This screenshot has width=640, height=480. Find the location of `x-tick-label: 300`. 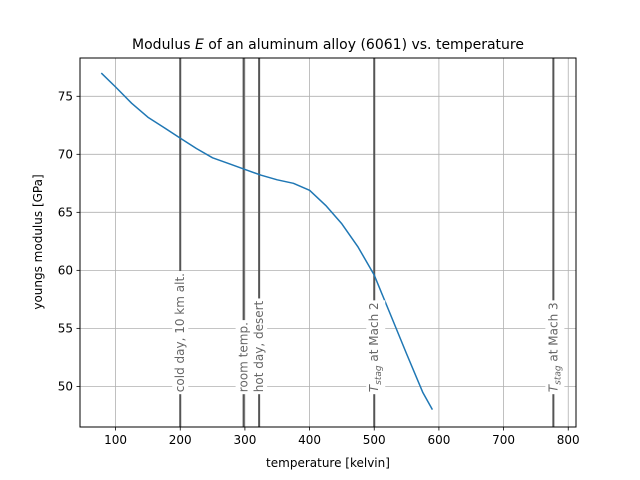

x-tick-label: 300 is located at coordinates (244, 440).